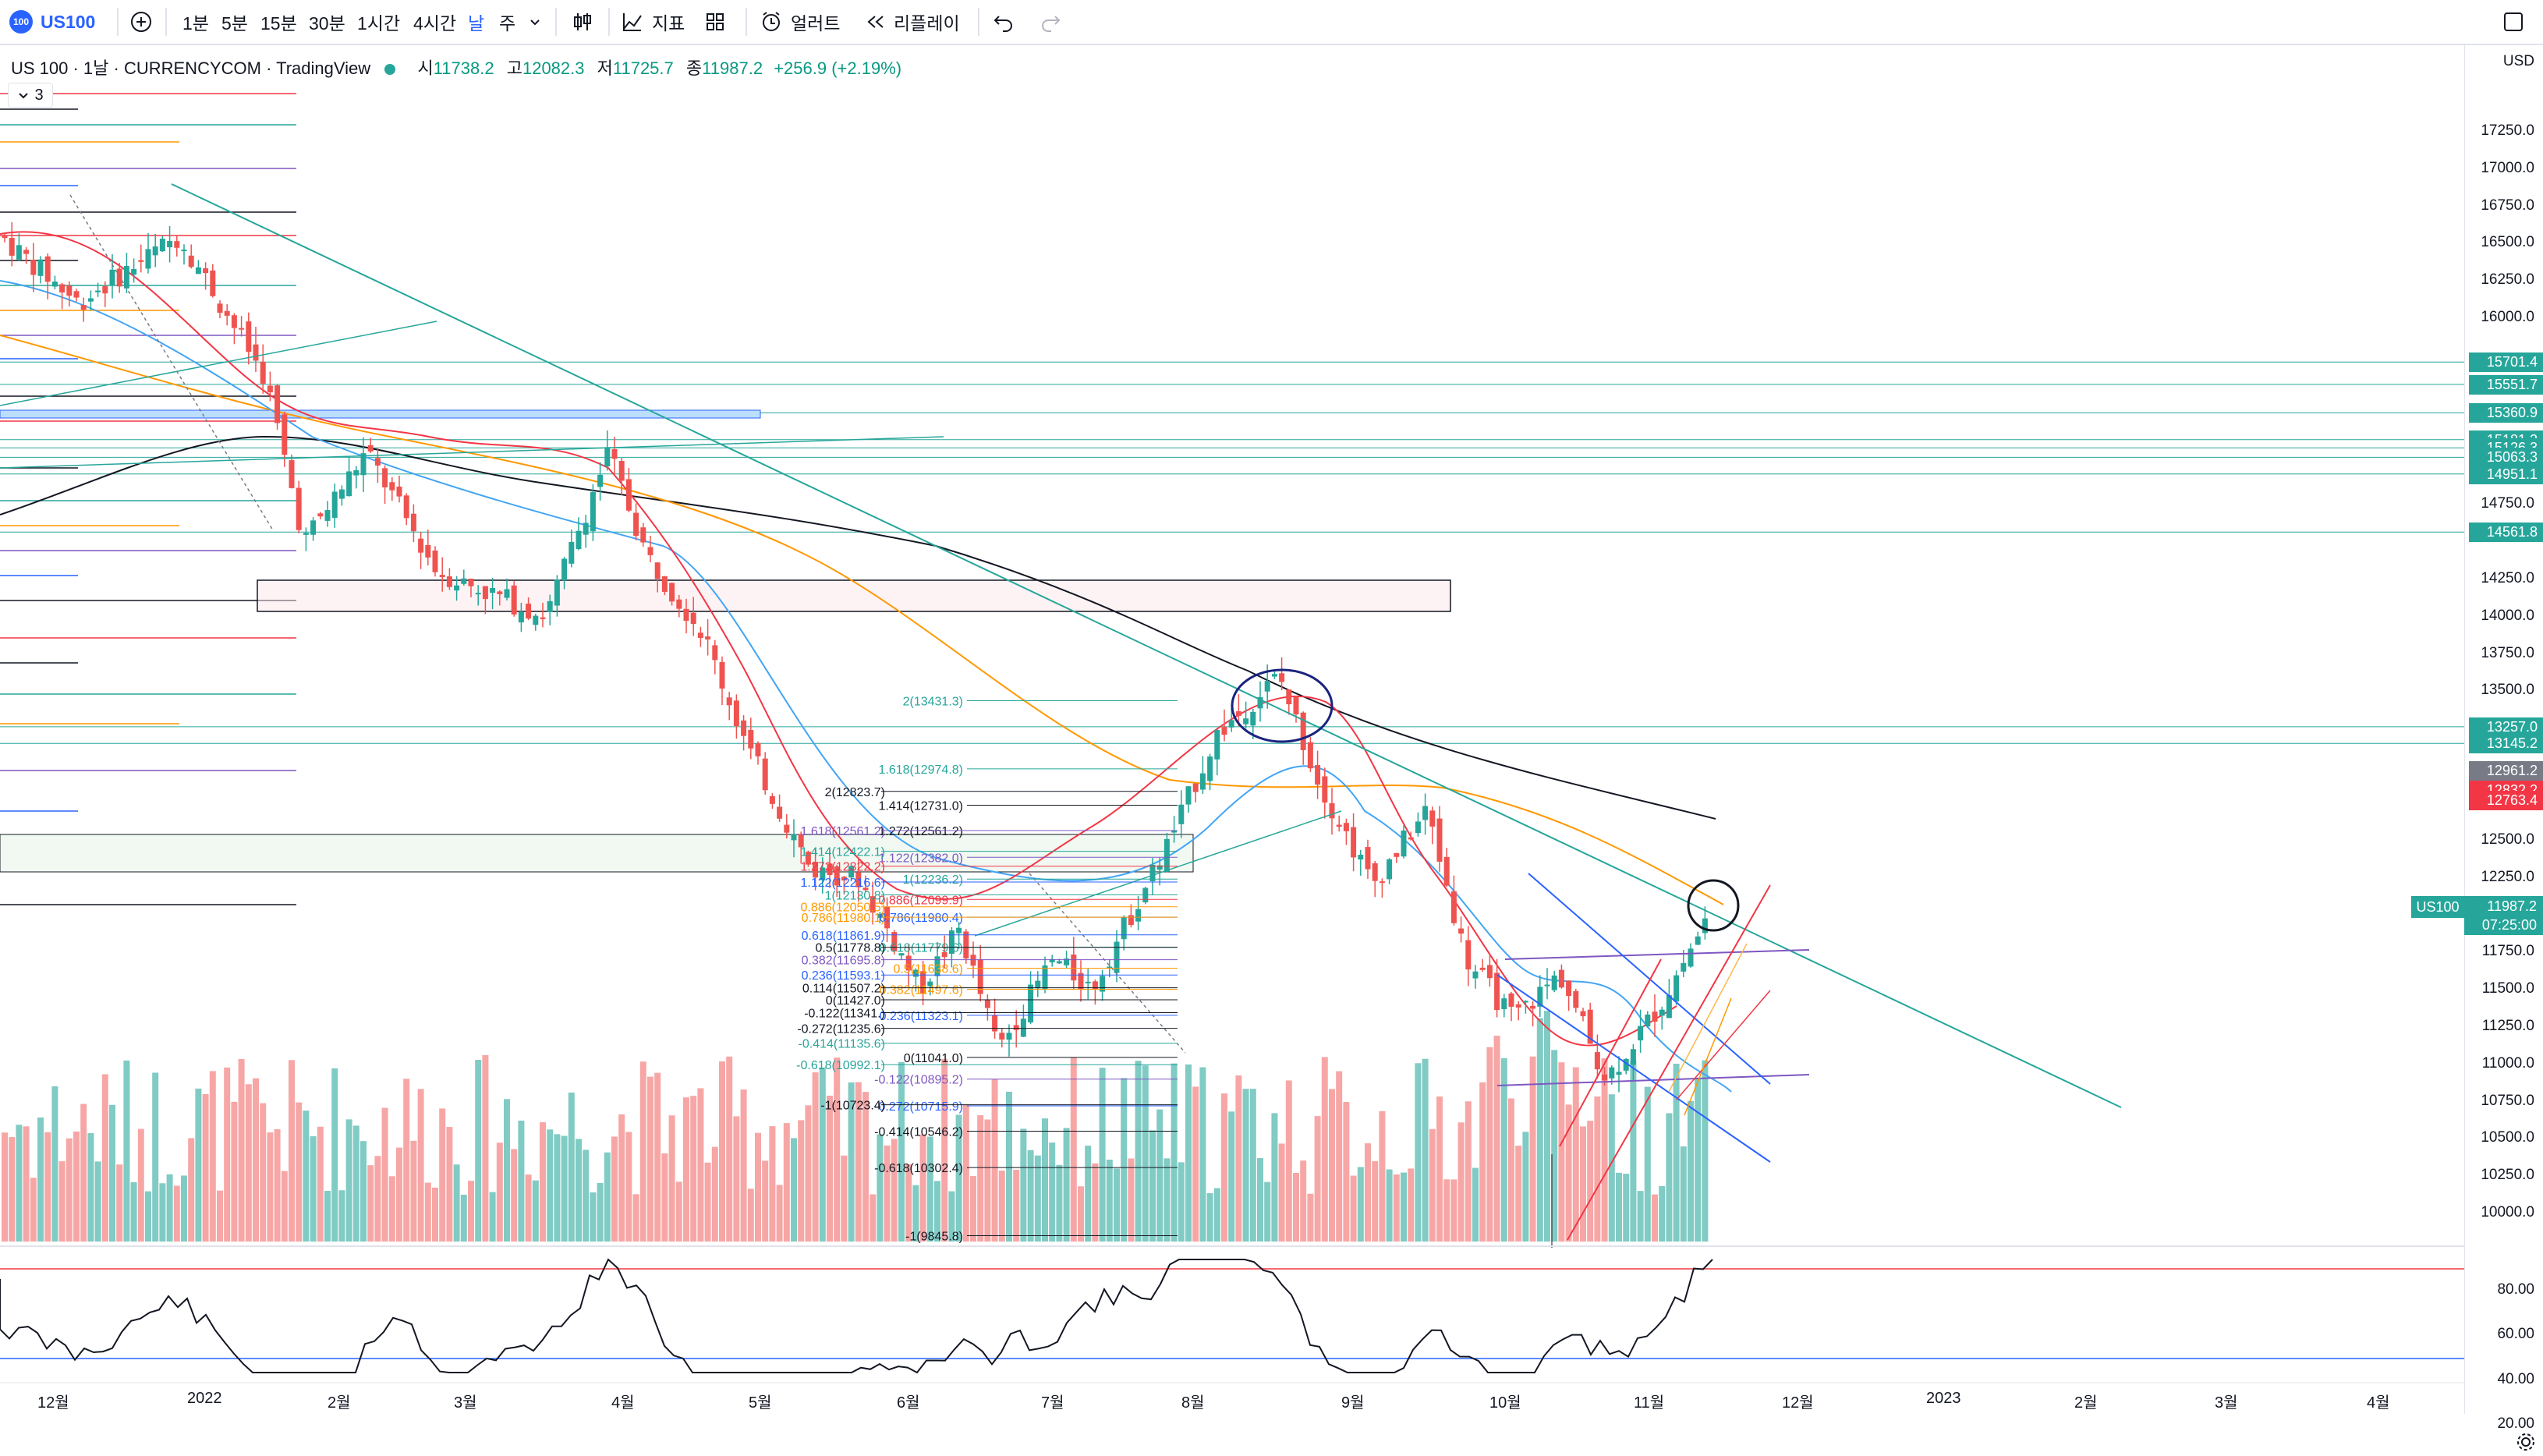 The height and width of the screenshot is (1456, 2543). I want to click on layouts-button, so click(715, 22).